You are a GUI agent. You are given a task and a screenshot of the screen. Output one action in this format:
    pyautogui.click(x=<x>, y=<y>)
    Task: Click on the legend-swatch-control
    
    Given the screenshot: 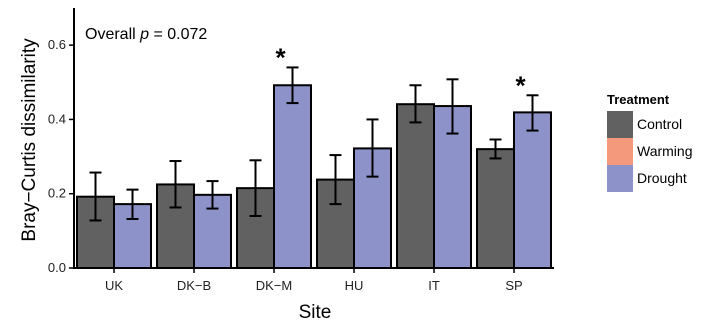 What is the action you would take?
    pyautogui.click(x=620, y=124)
    